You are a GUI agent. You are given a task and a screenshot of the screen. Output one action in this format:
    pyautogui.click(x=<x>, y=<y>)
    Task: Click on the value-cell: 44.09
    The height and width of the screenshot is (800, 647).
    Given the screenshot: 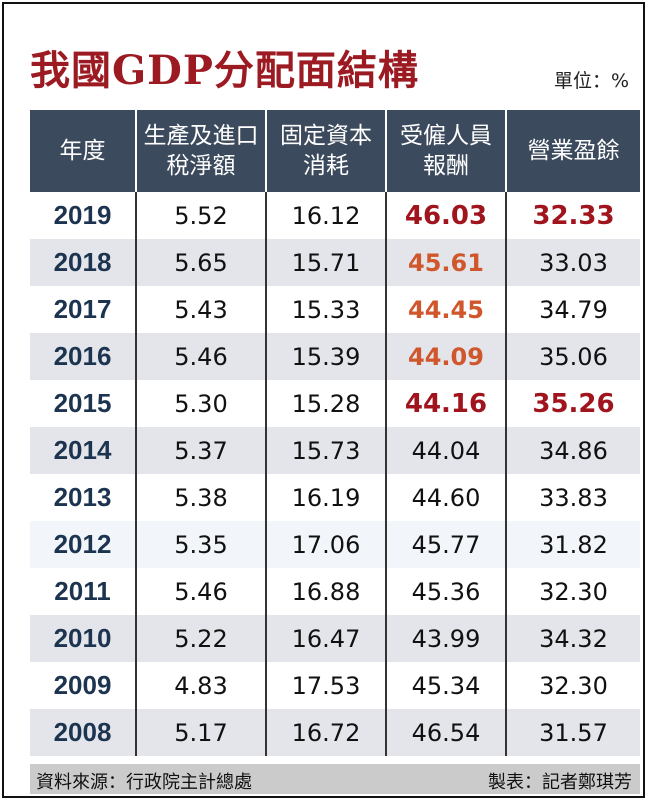 What is the action you would take?
    pyautogui.click(x=445, y=356)
    